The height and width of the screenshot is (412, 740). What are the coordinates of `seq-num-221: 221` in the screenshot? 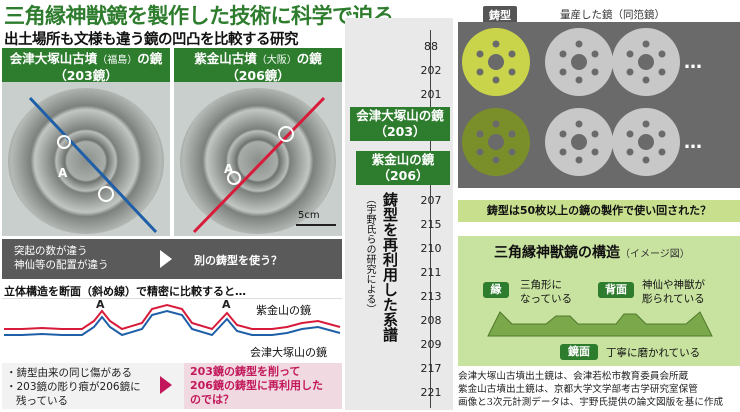 It's located at (431, 392).